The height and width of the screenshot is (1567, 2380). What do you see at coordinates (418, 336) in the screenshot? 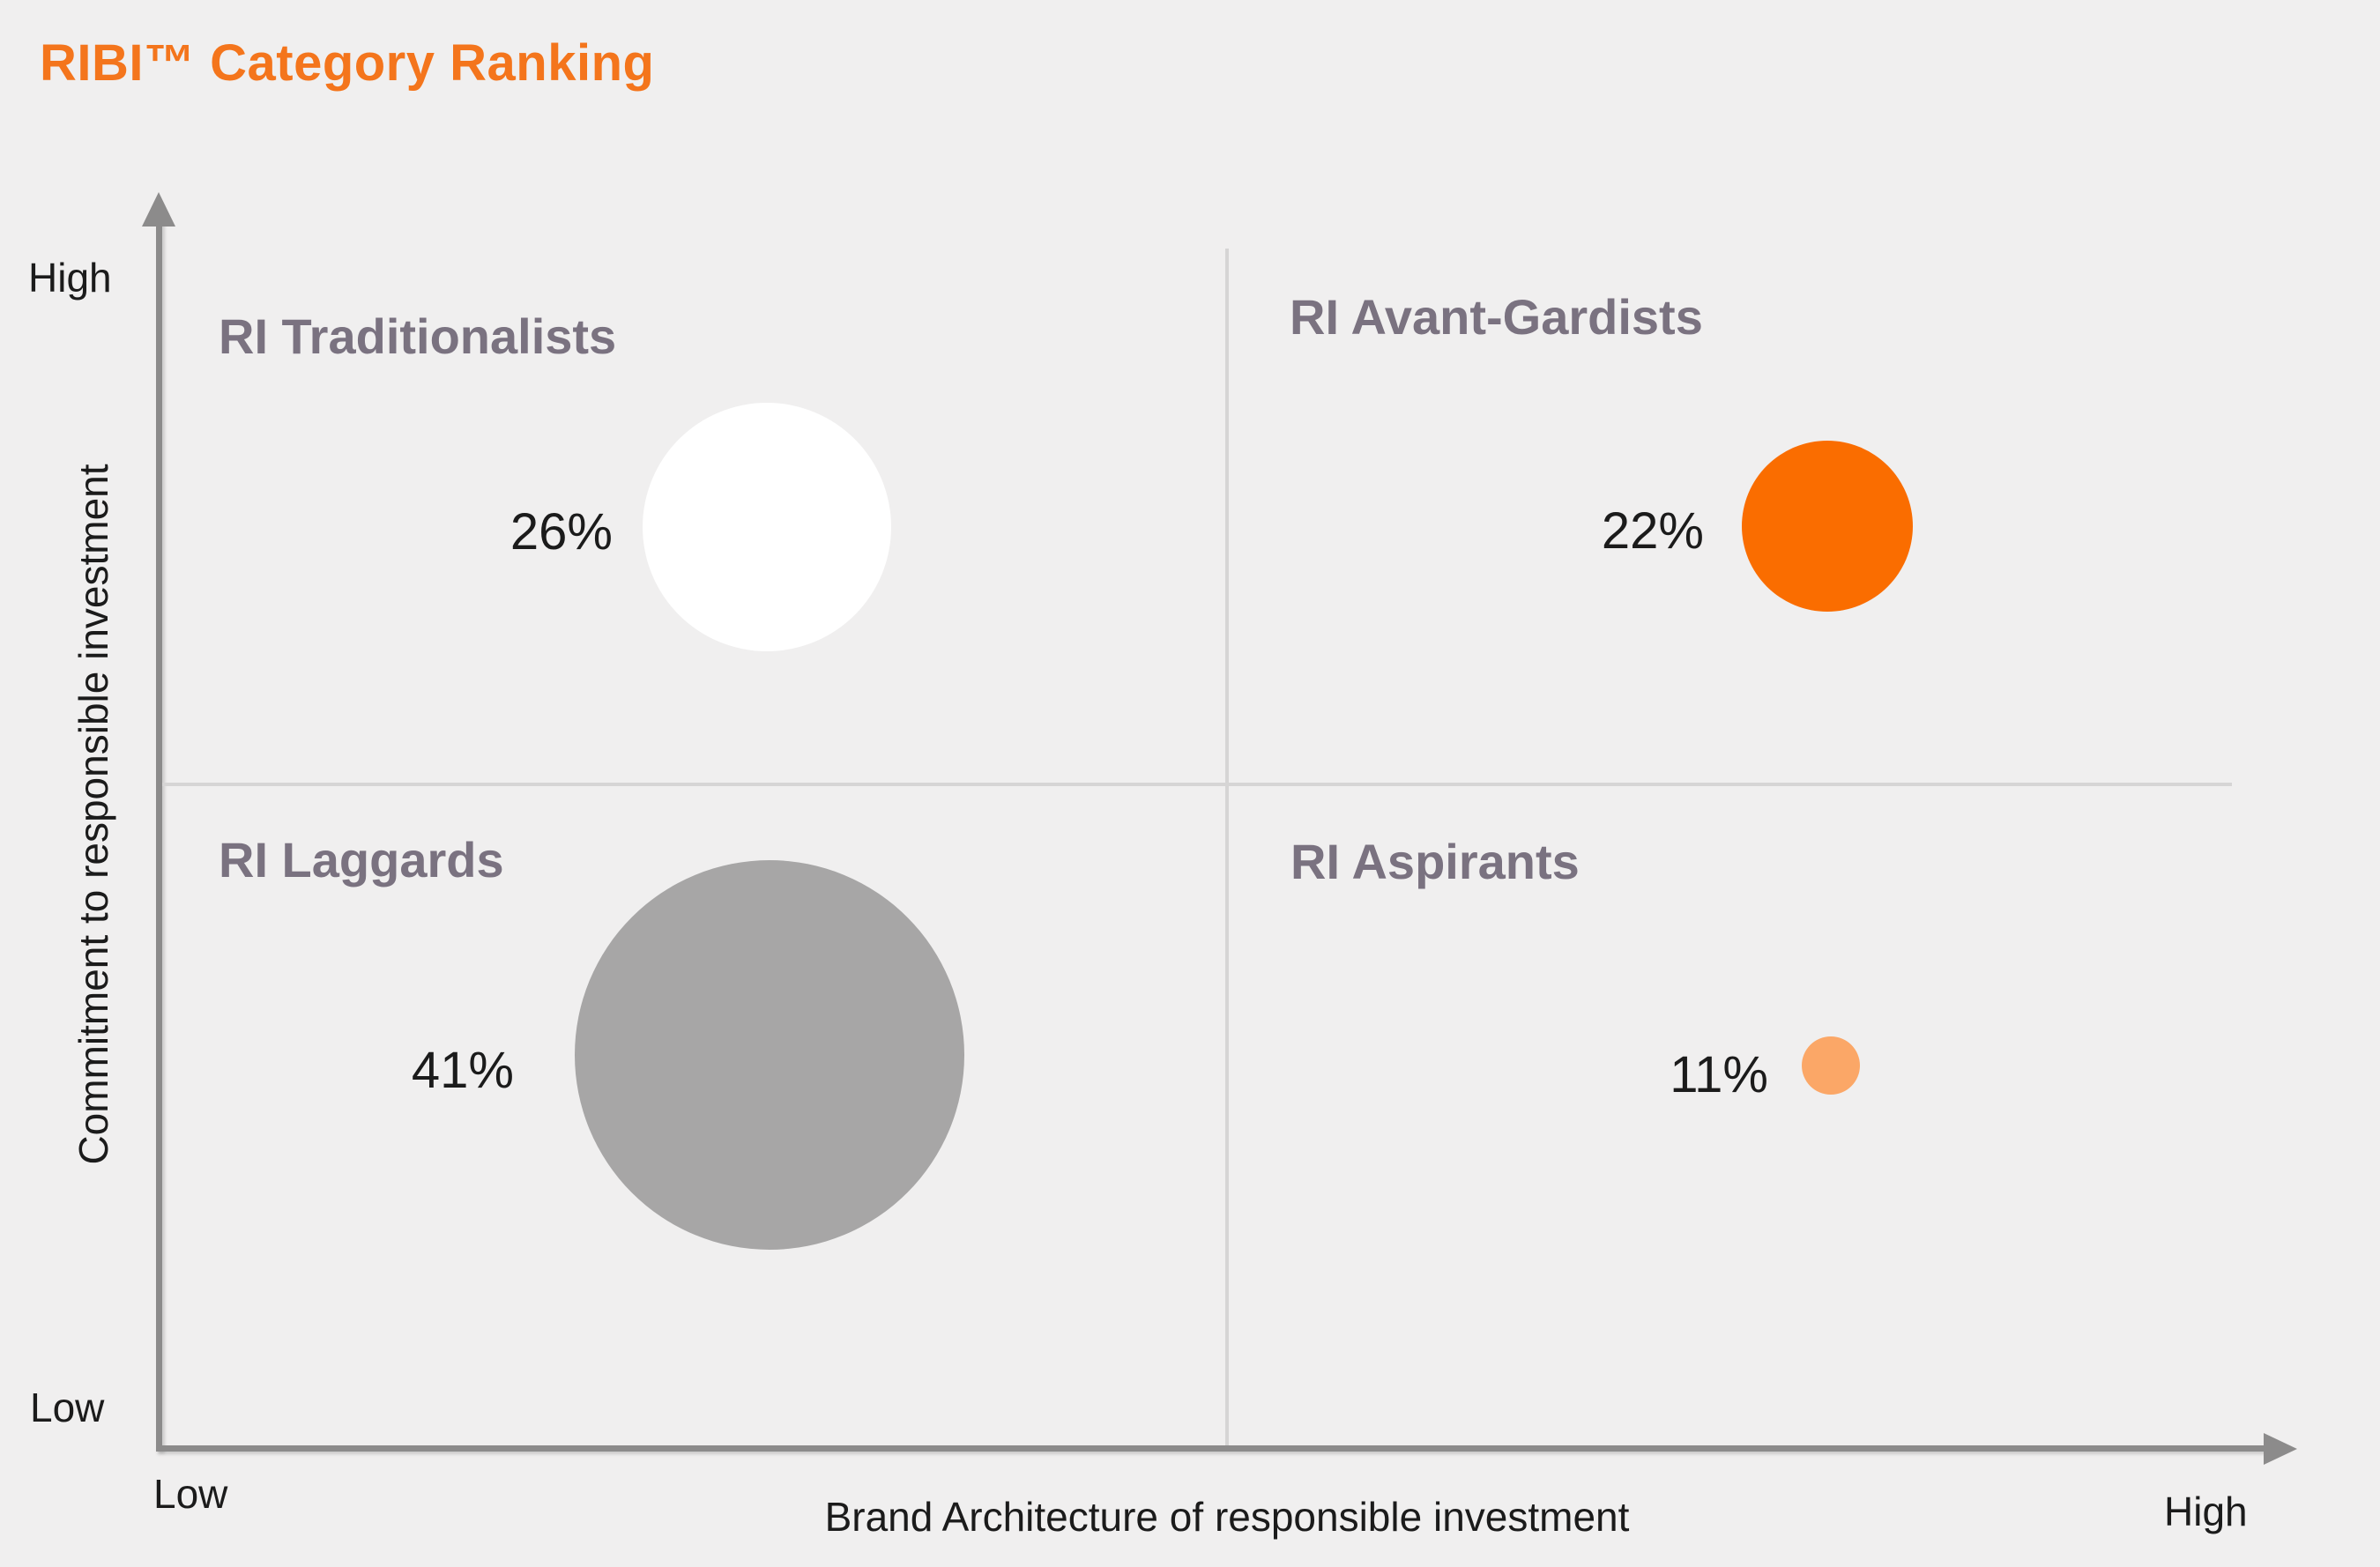
I see `quadrant-label-top-left: RI Traditionalists` at bounding box center [418, 336].